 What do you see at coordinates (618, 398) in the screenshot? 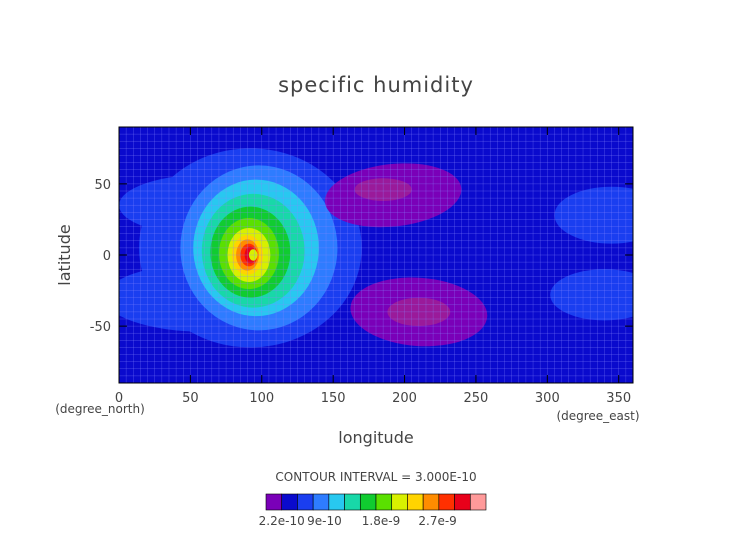
I see `x-tick-label: 350` at bounding box center [618, 398].